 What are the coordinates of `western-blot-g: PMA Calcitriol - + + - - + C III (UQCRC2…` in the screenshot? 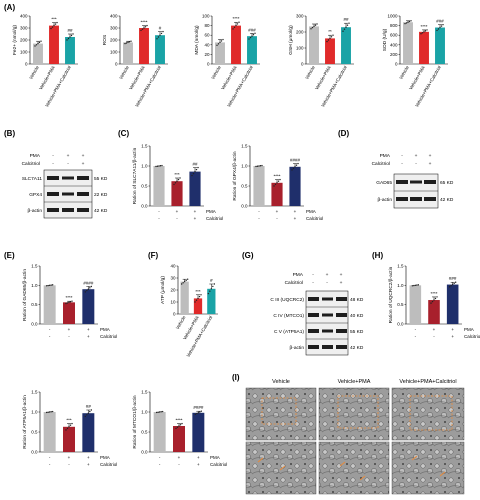 It's located at (317, 314).